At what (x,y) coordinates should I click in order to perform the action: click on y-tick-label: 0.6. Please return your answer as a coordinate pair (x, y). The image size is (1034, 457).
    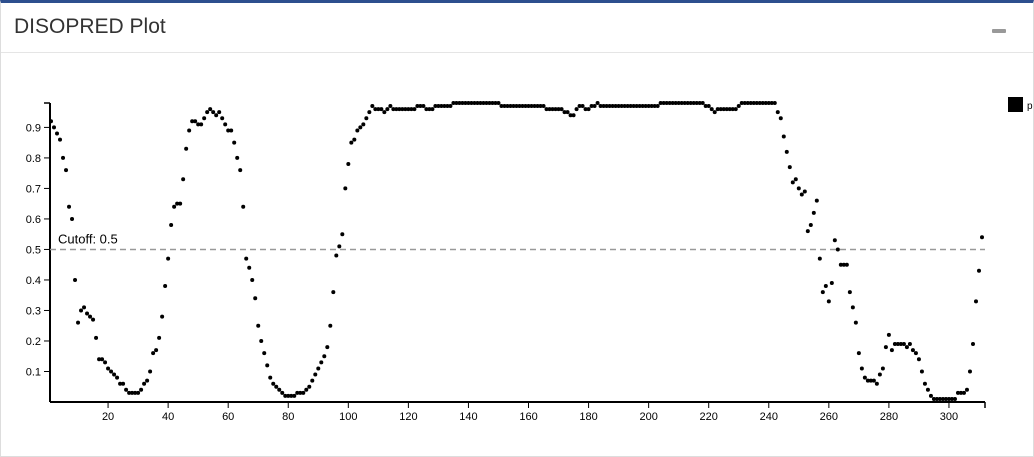
    Looking at the image, I should click on (33, 220).